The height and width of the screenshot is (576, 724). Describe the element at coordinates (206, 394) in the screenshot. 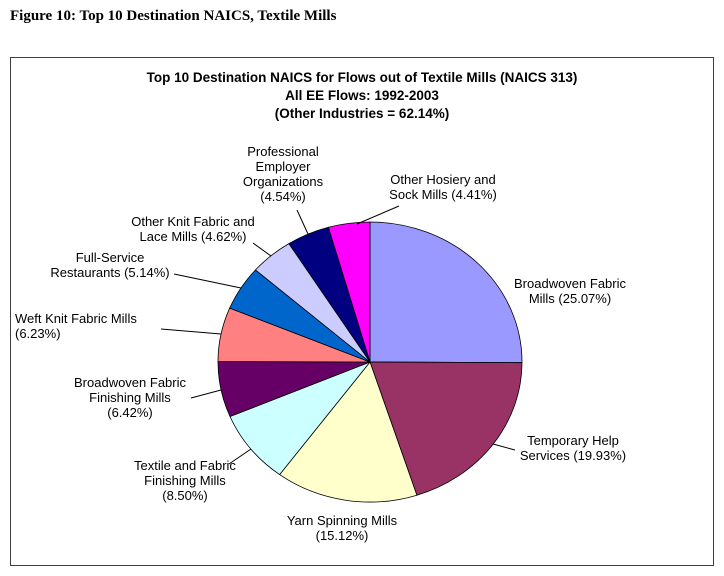

I see `leader-line-broadwoven-fabric-finishing-mills` at that location.